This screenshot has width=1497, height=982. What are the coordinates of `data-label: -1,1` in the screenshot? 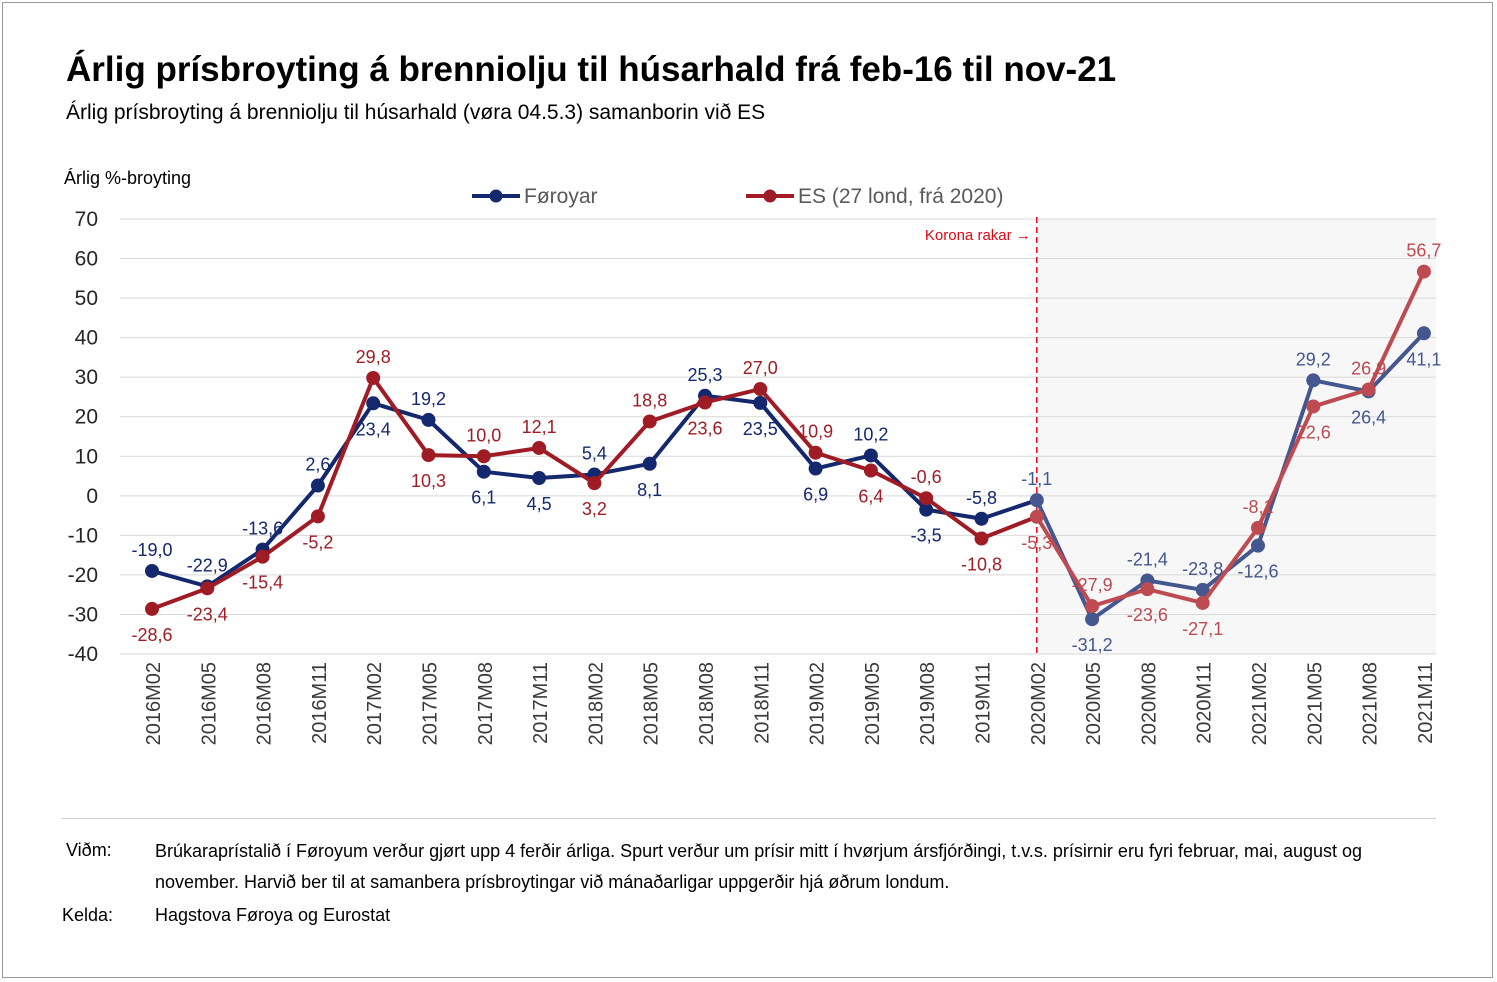 It's located at (1036, 479).